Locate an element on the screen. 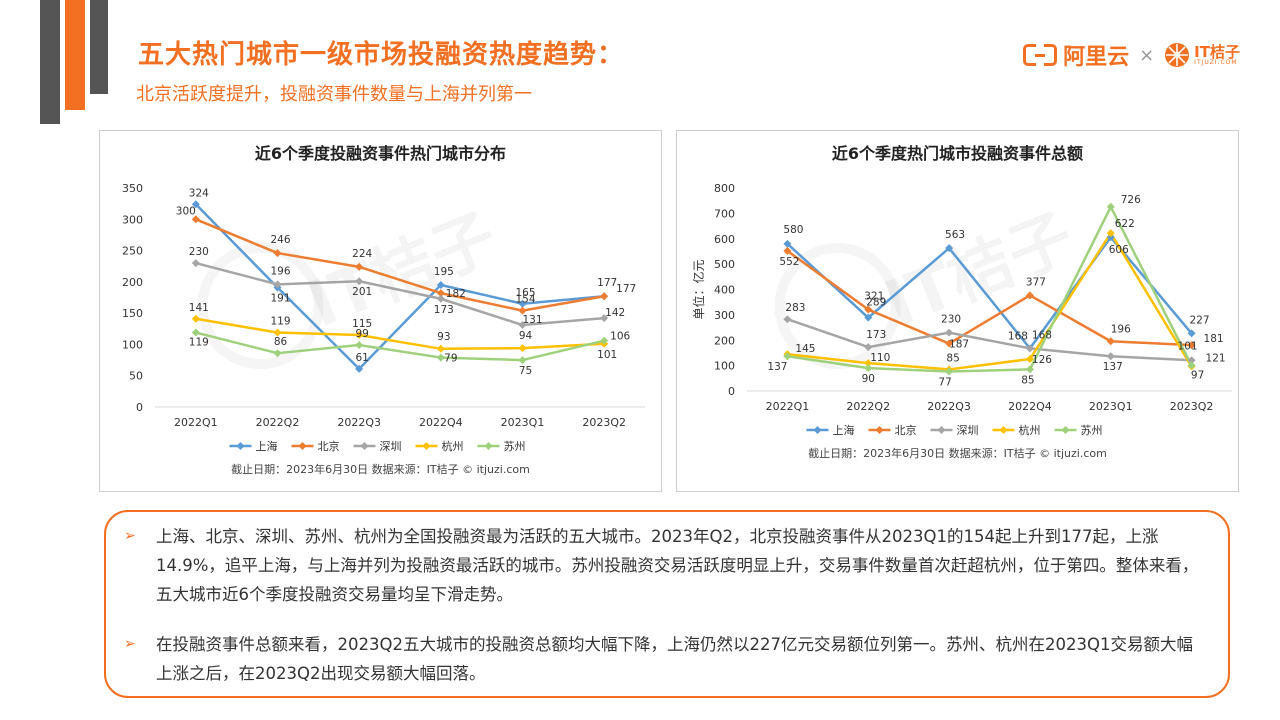 This screenshot has height=720, width=1280. data-label: 99 is located at coordinates (361, 334).